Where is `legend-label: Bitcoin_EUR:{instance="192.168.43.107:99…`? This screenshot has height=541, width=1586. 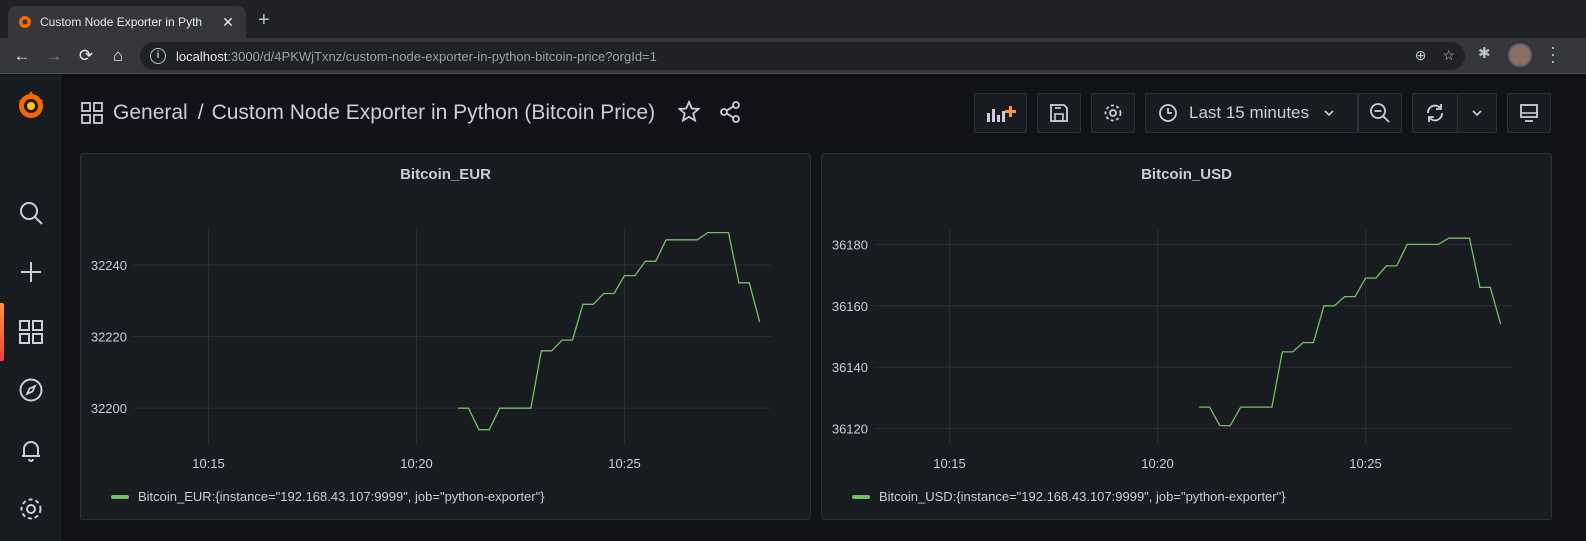
legend-label: Bitcoin_EUR:{instance="192.168.43.107:99… is located at coordinates (341, 496).